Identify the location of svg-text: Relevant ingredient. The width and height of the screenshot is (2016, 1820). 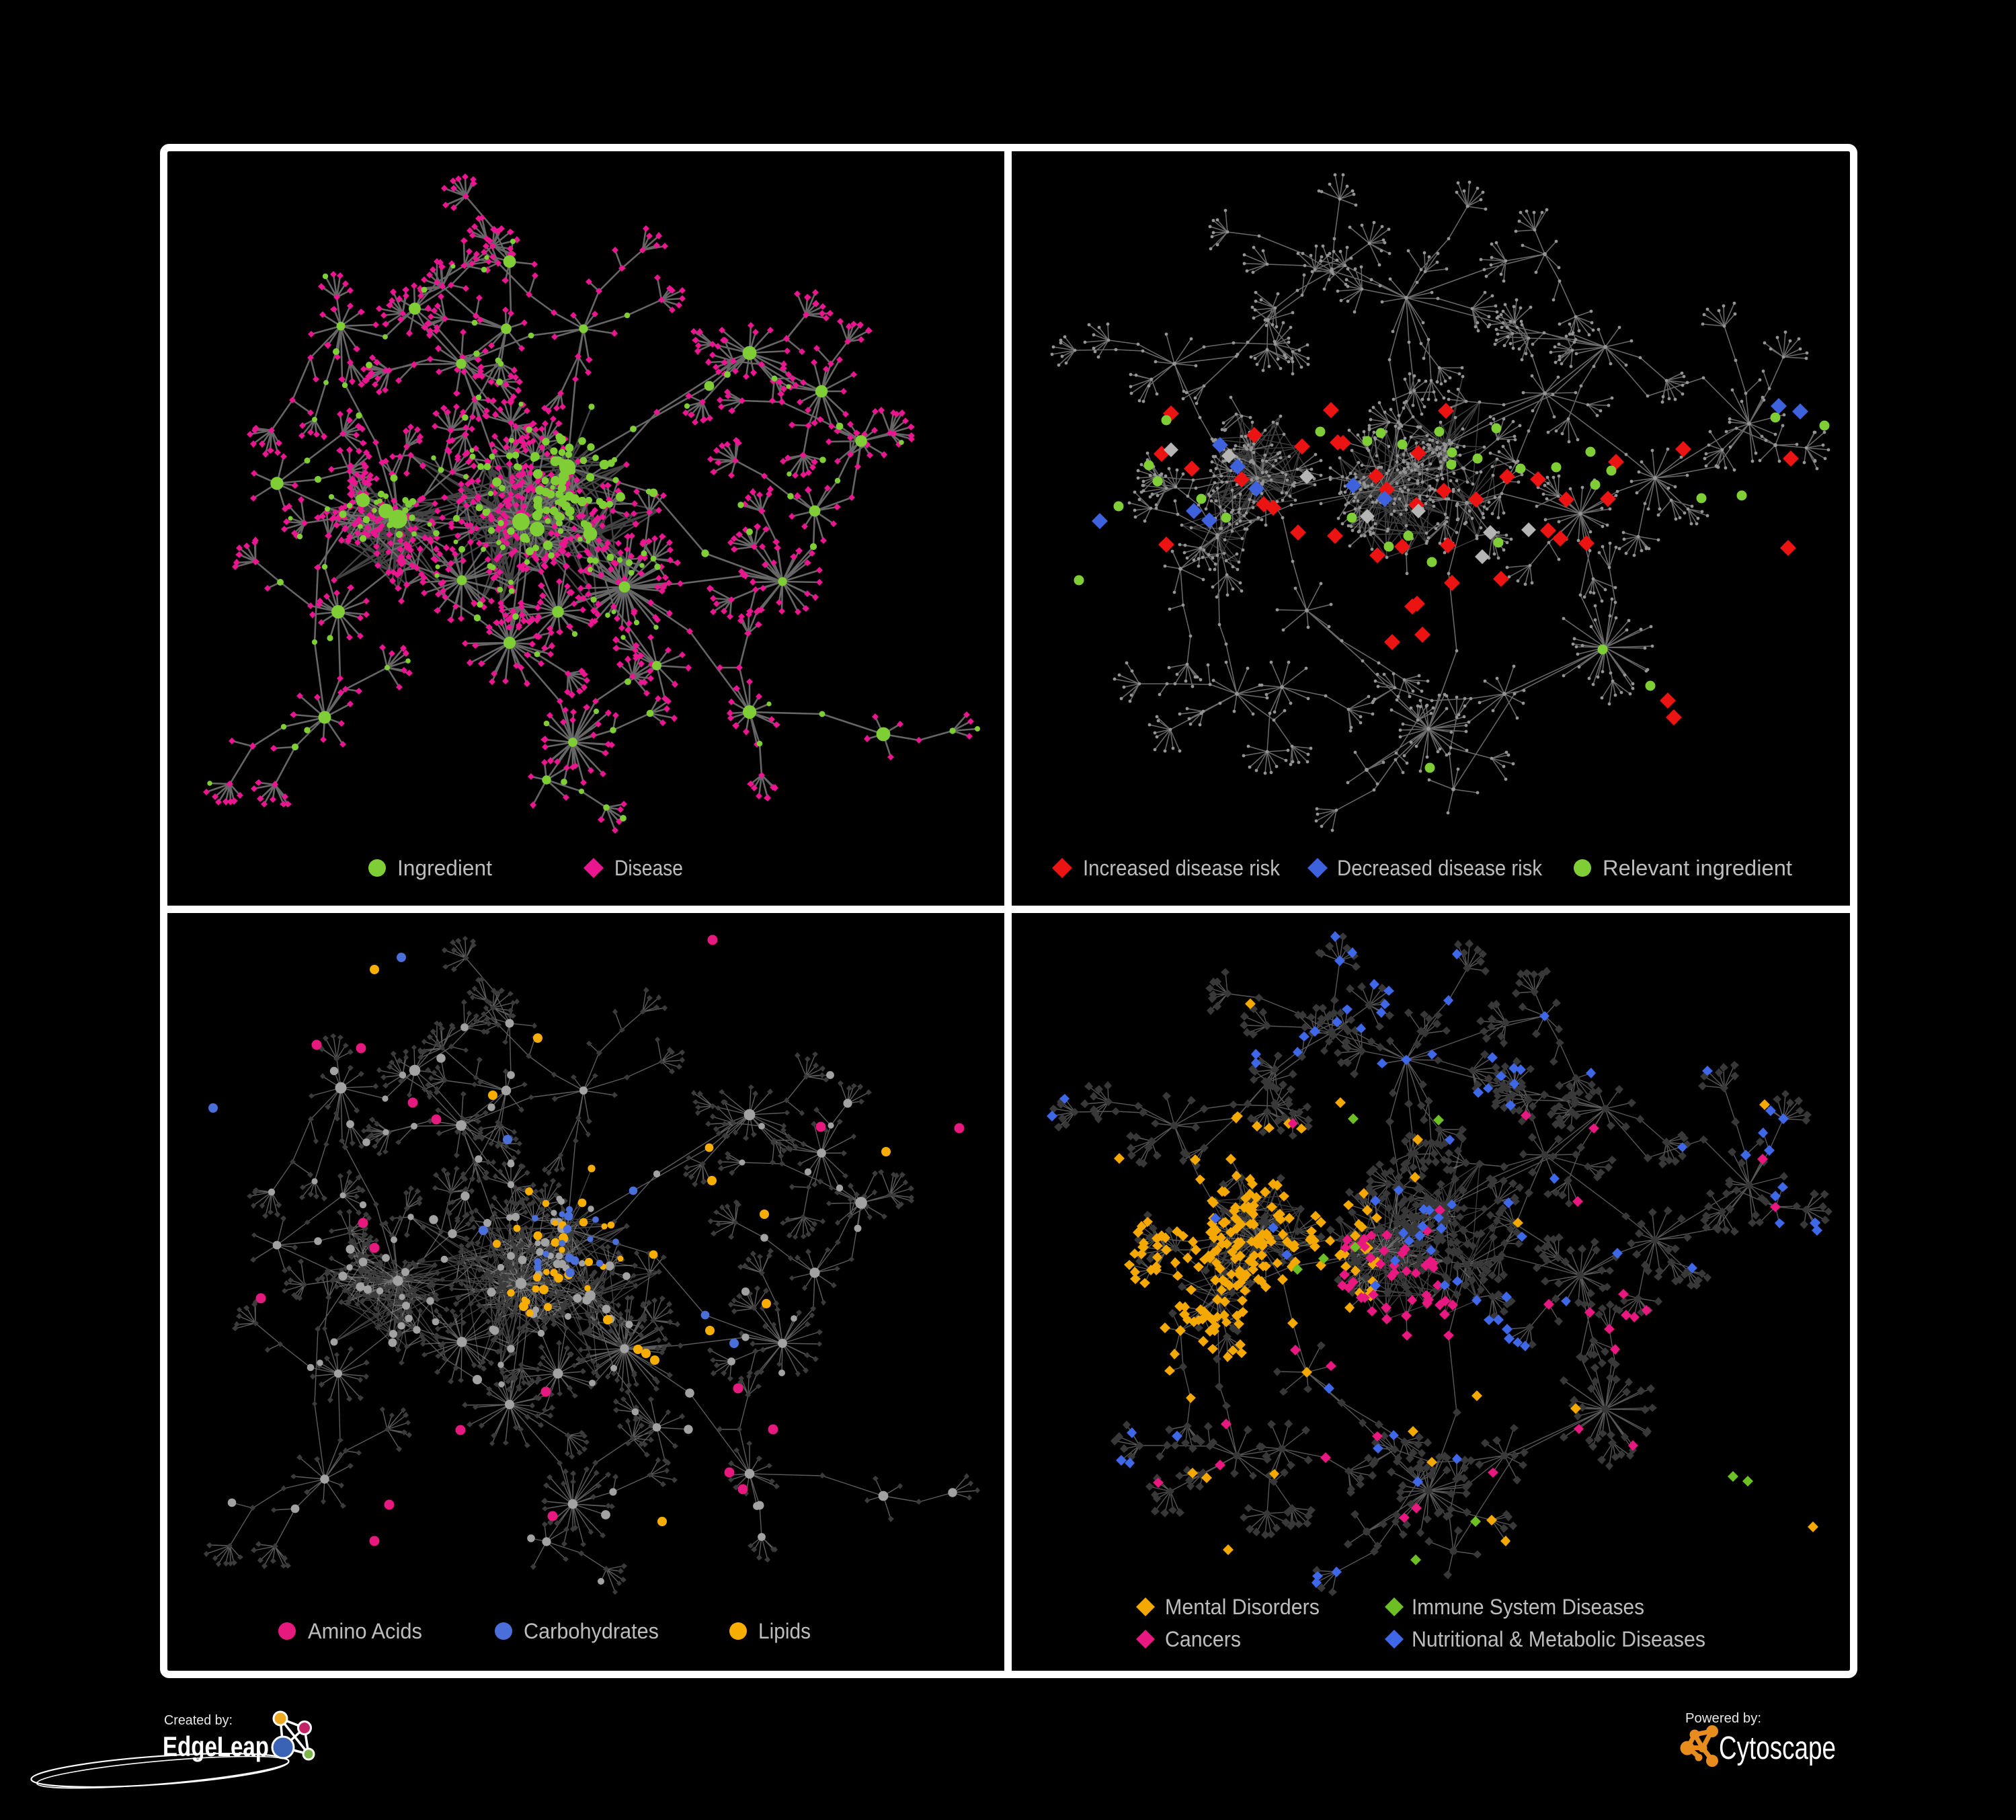
(1697, 868).